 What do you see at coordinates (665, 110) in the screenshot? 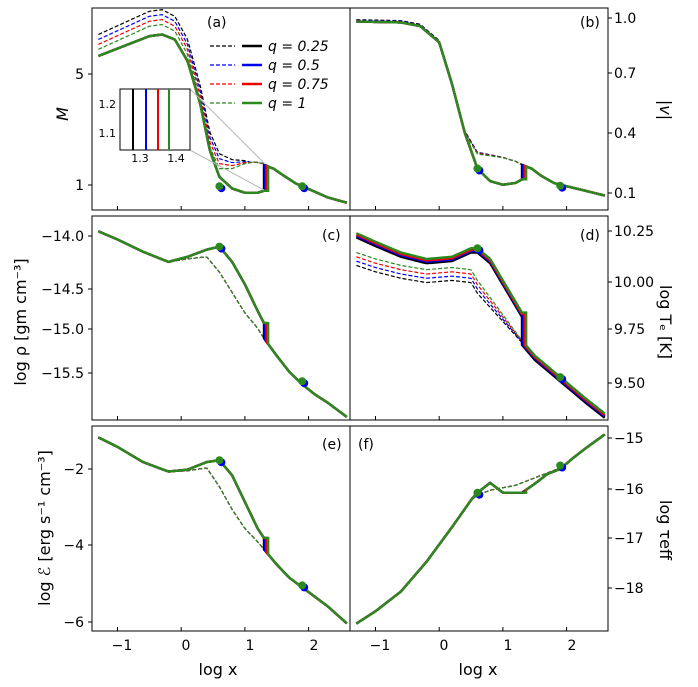
I see `ylabel-b: |v|` at bounding box center [665, 110].